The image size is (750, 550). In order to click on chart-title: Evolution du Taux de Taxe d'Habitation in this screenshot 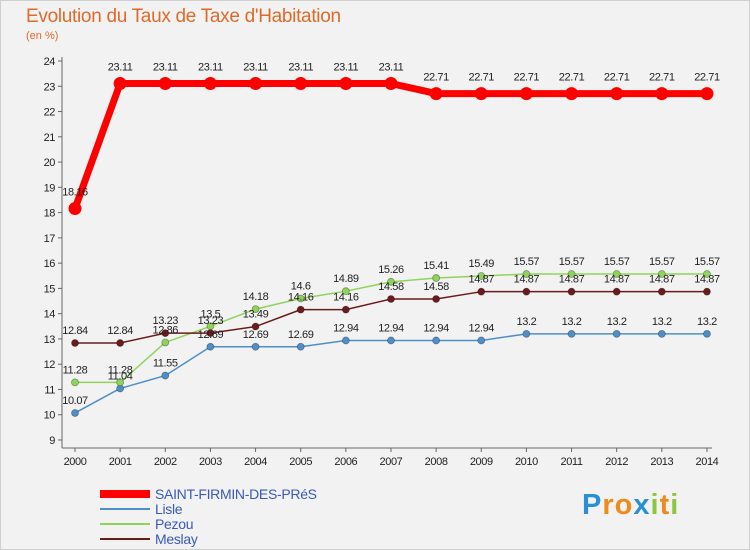, I will do `click(183, 16)`.